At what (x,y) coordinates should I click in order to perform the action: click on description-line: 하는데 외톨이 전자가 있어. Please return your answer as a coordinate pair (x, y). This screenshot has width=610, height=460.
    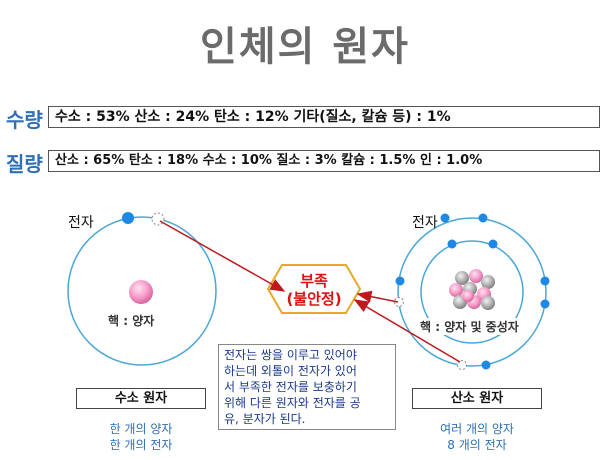
    Looking at the image, I should click on (290, 371).